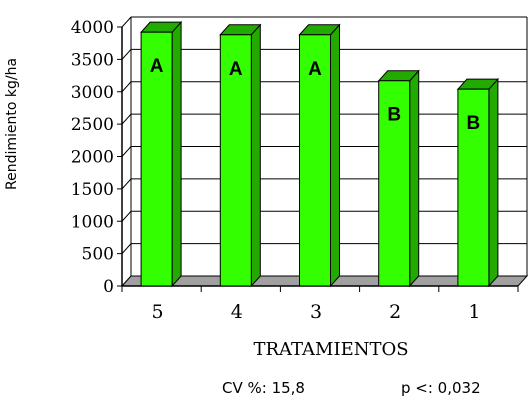  Describe the element at coordinates (92, 222) in the screenshot. I see `y-tick-label: 1000` at that location.